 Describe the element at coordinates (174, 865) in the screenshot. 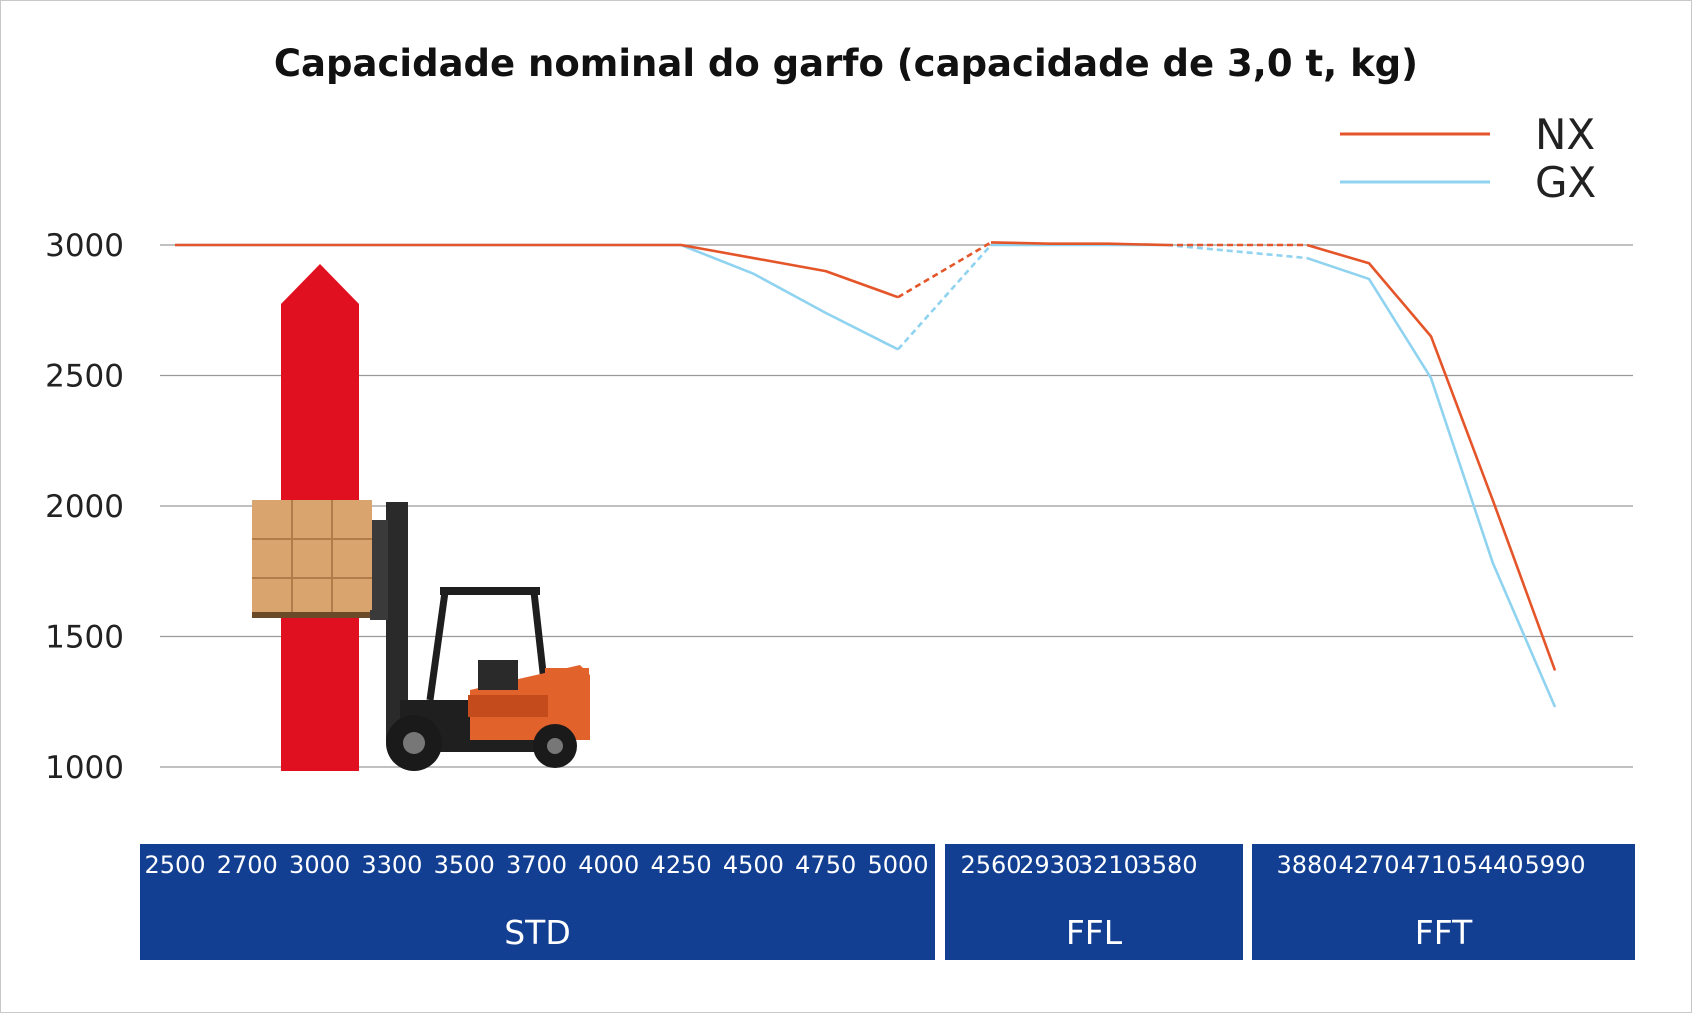

I see `x-tick-label: 2500` at that location.